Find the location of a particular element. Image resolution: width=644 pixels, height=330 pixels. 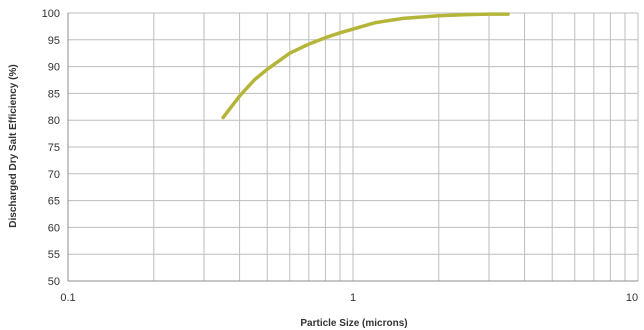

y-tick-label: 85 is located at coordinates (54, 94).